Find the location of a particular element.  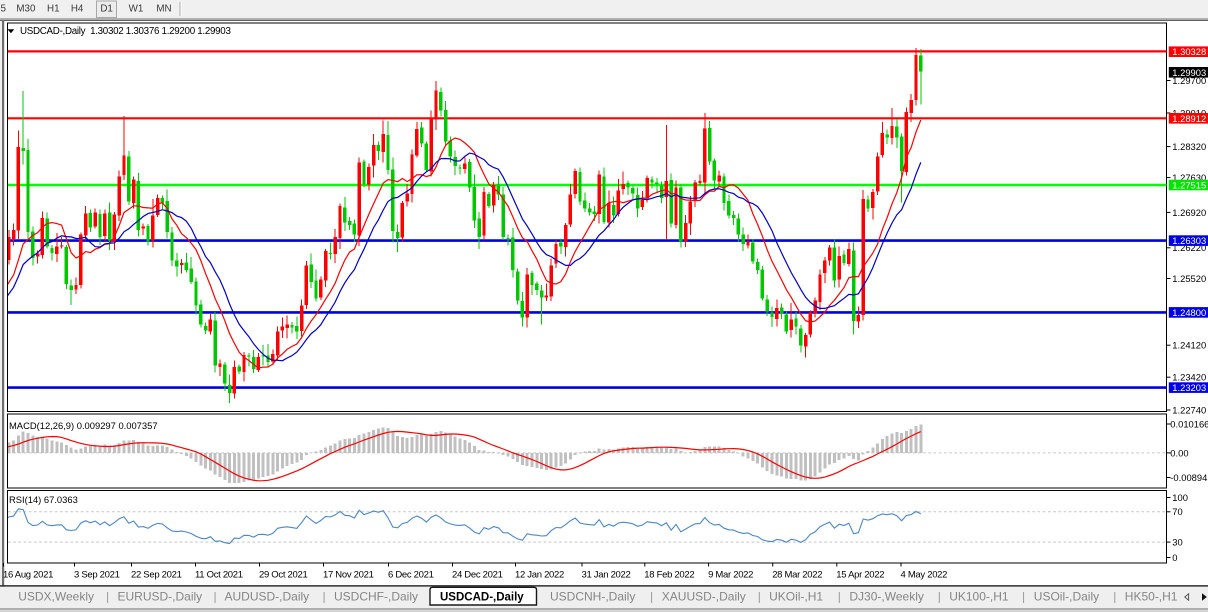

svg-text: 22 Sep 2021 is located at coordinates (156, 575).